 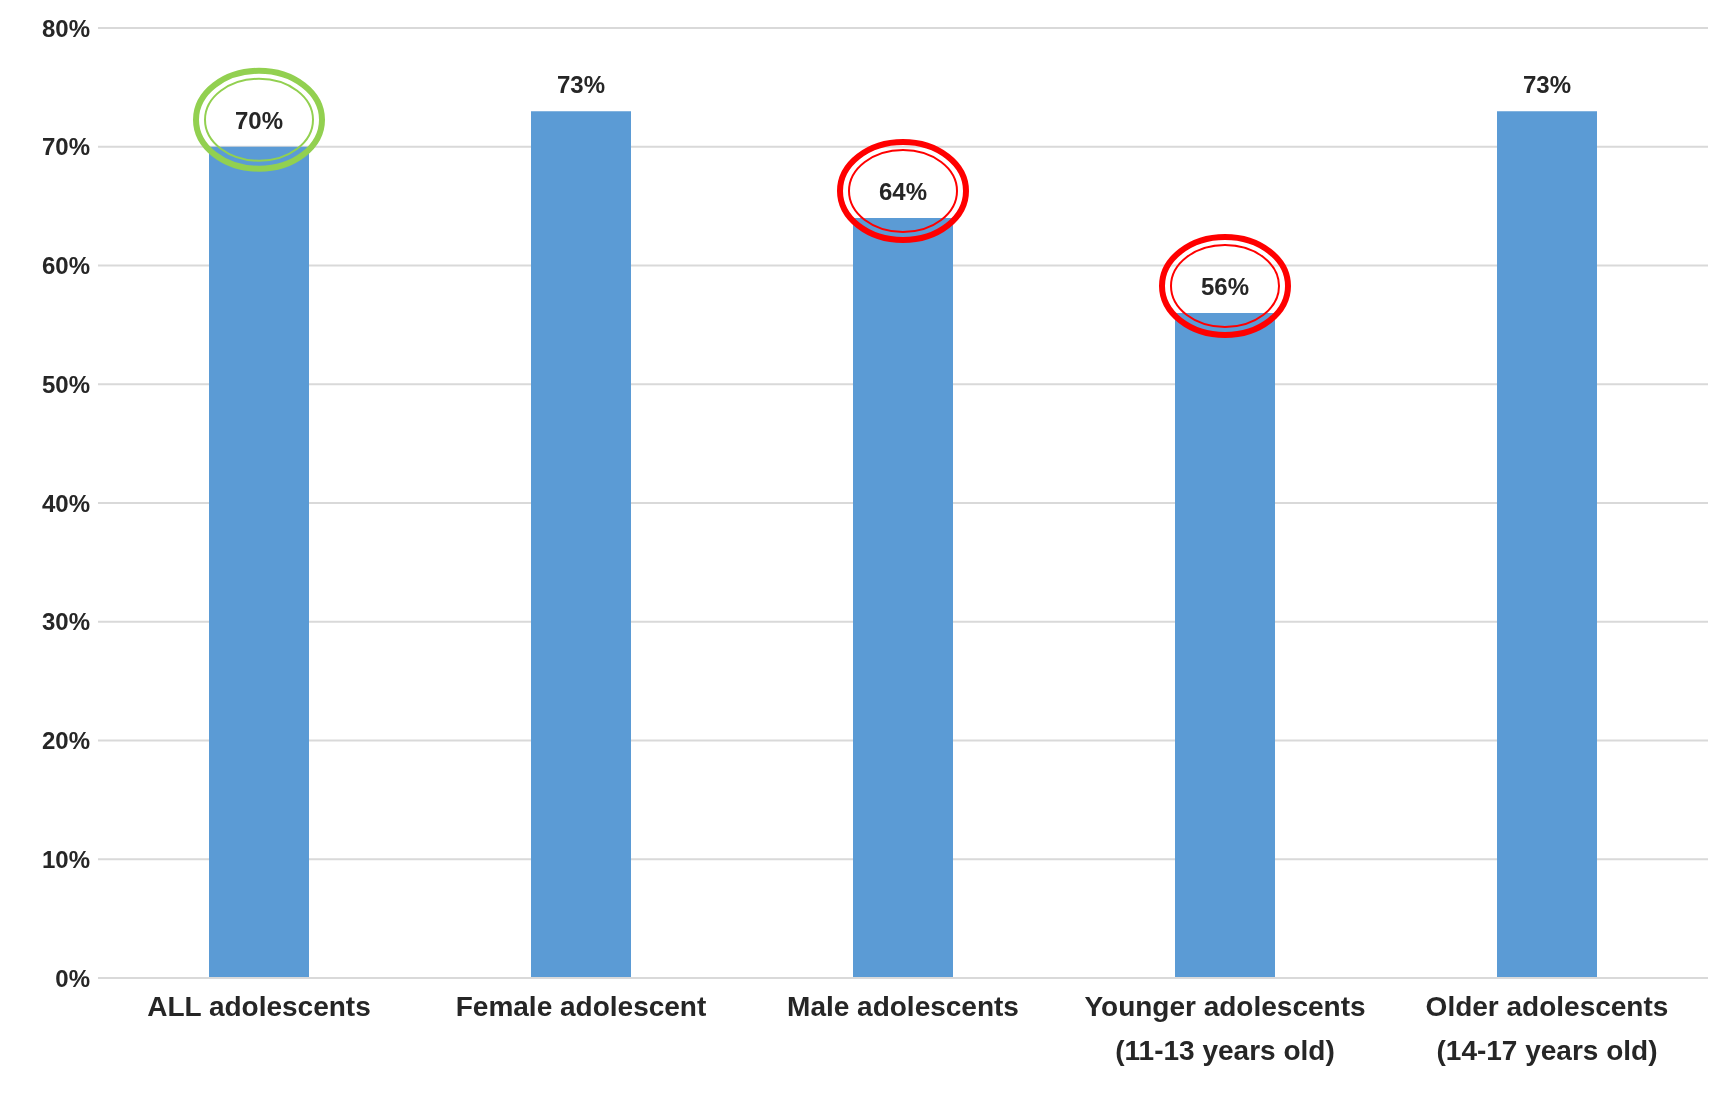 What do you see at coordinates (259, 1006) in the screenshot?
I see `x-tick-label: ALL adolescents` at bounding box center [259, 1006].